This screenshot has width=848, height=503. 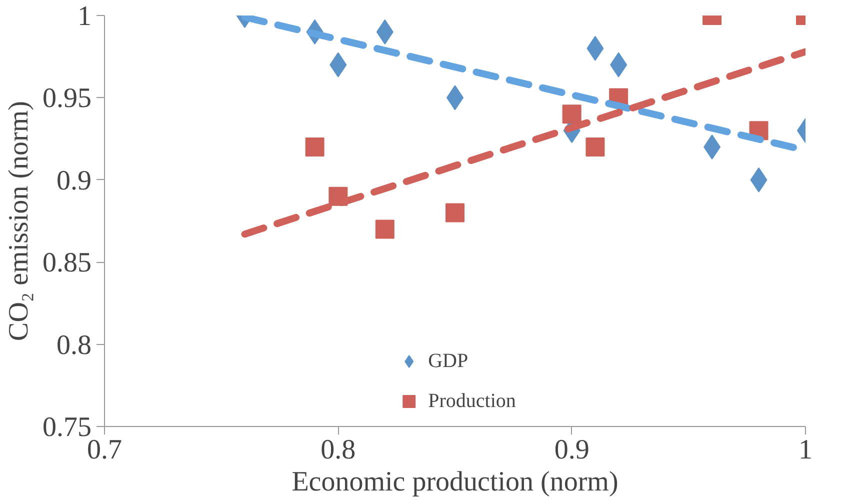 I want to click on x-tick-label: 0.9, so click(x=572, y=450).